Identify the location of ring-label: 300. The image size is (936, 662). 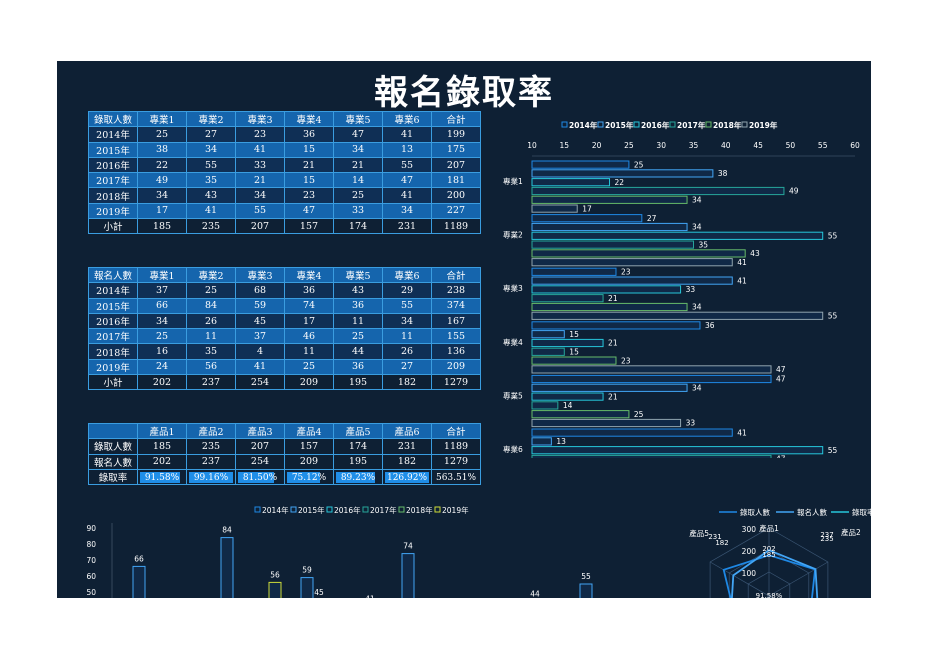
(749, 529).